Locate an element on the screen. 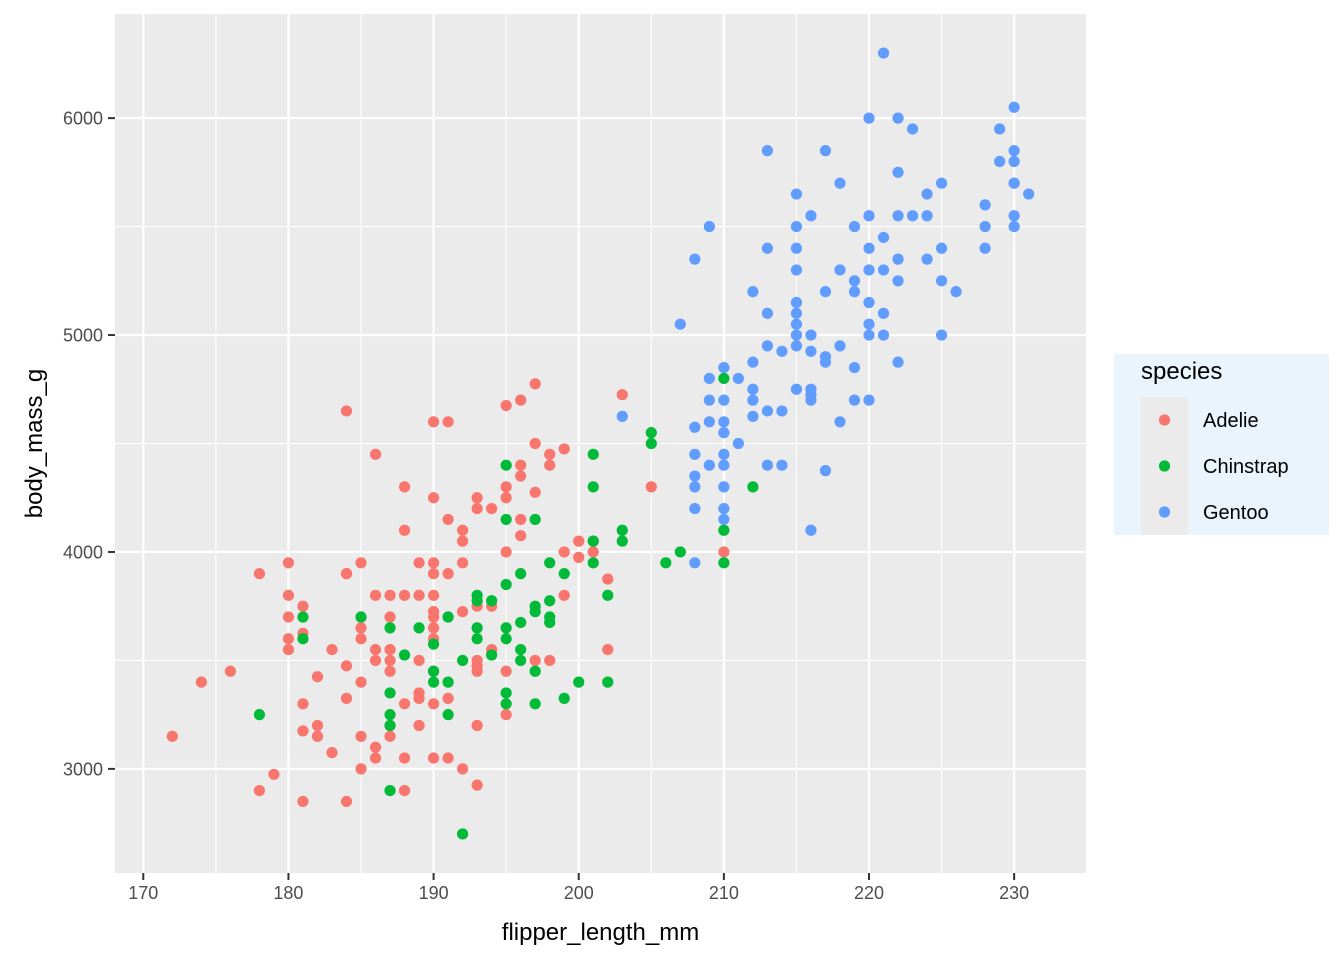 The width and height of the screenshot is (1344, 960). legend-label-adelie: Adelie is located at coordinates (1231, 421).